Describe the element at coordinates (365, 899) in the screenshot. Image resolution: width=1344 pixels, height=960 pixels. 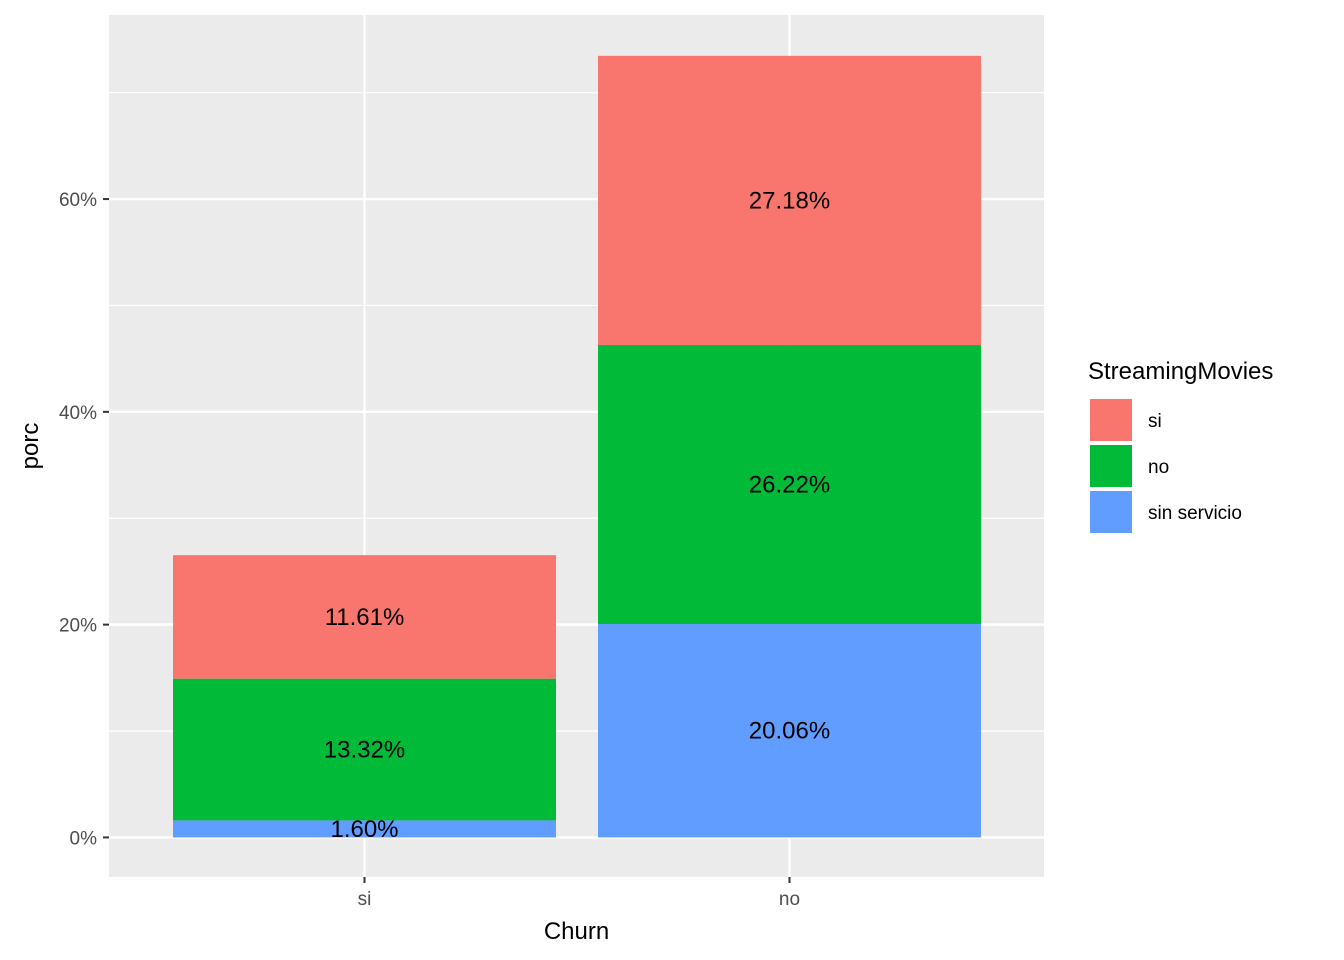
I see `x-tick-label: si` at that location.